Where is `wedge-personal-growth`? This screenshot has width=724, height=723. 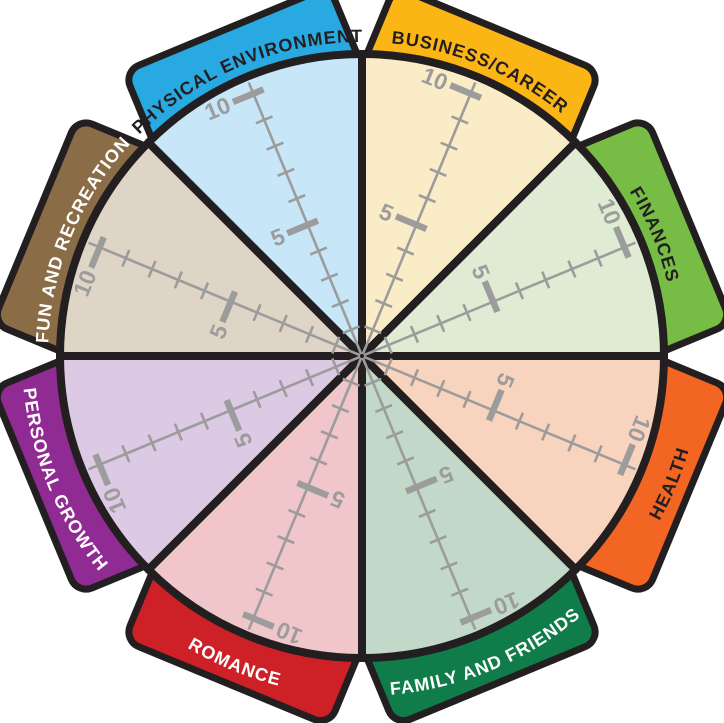
wedge-personal-growth is located at coordinates (211, 463).